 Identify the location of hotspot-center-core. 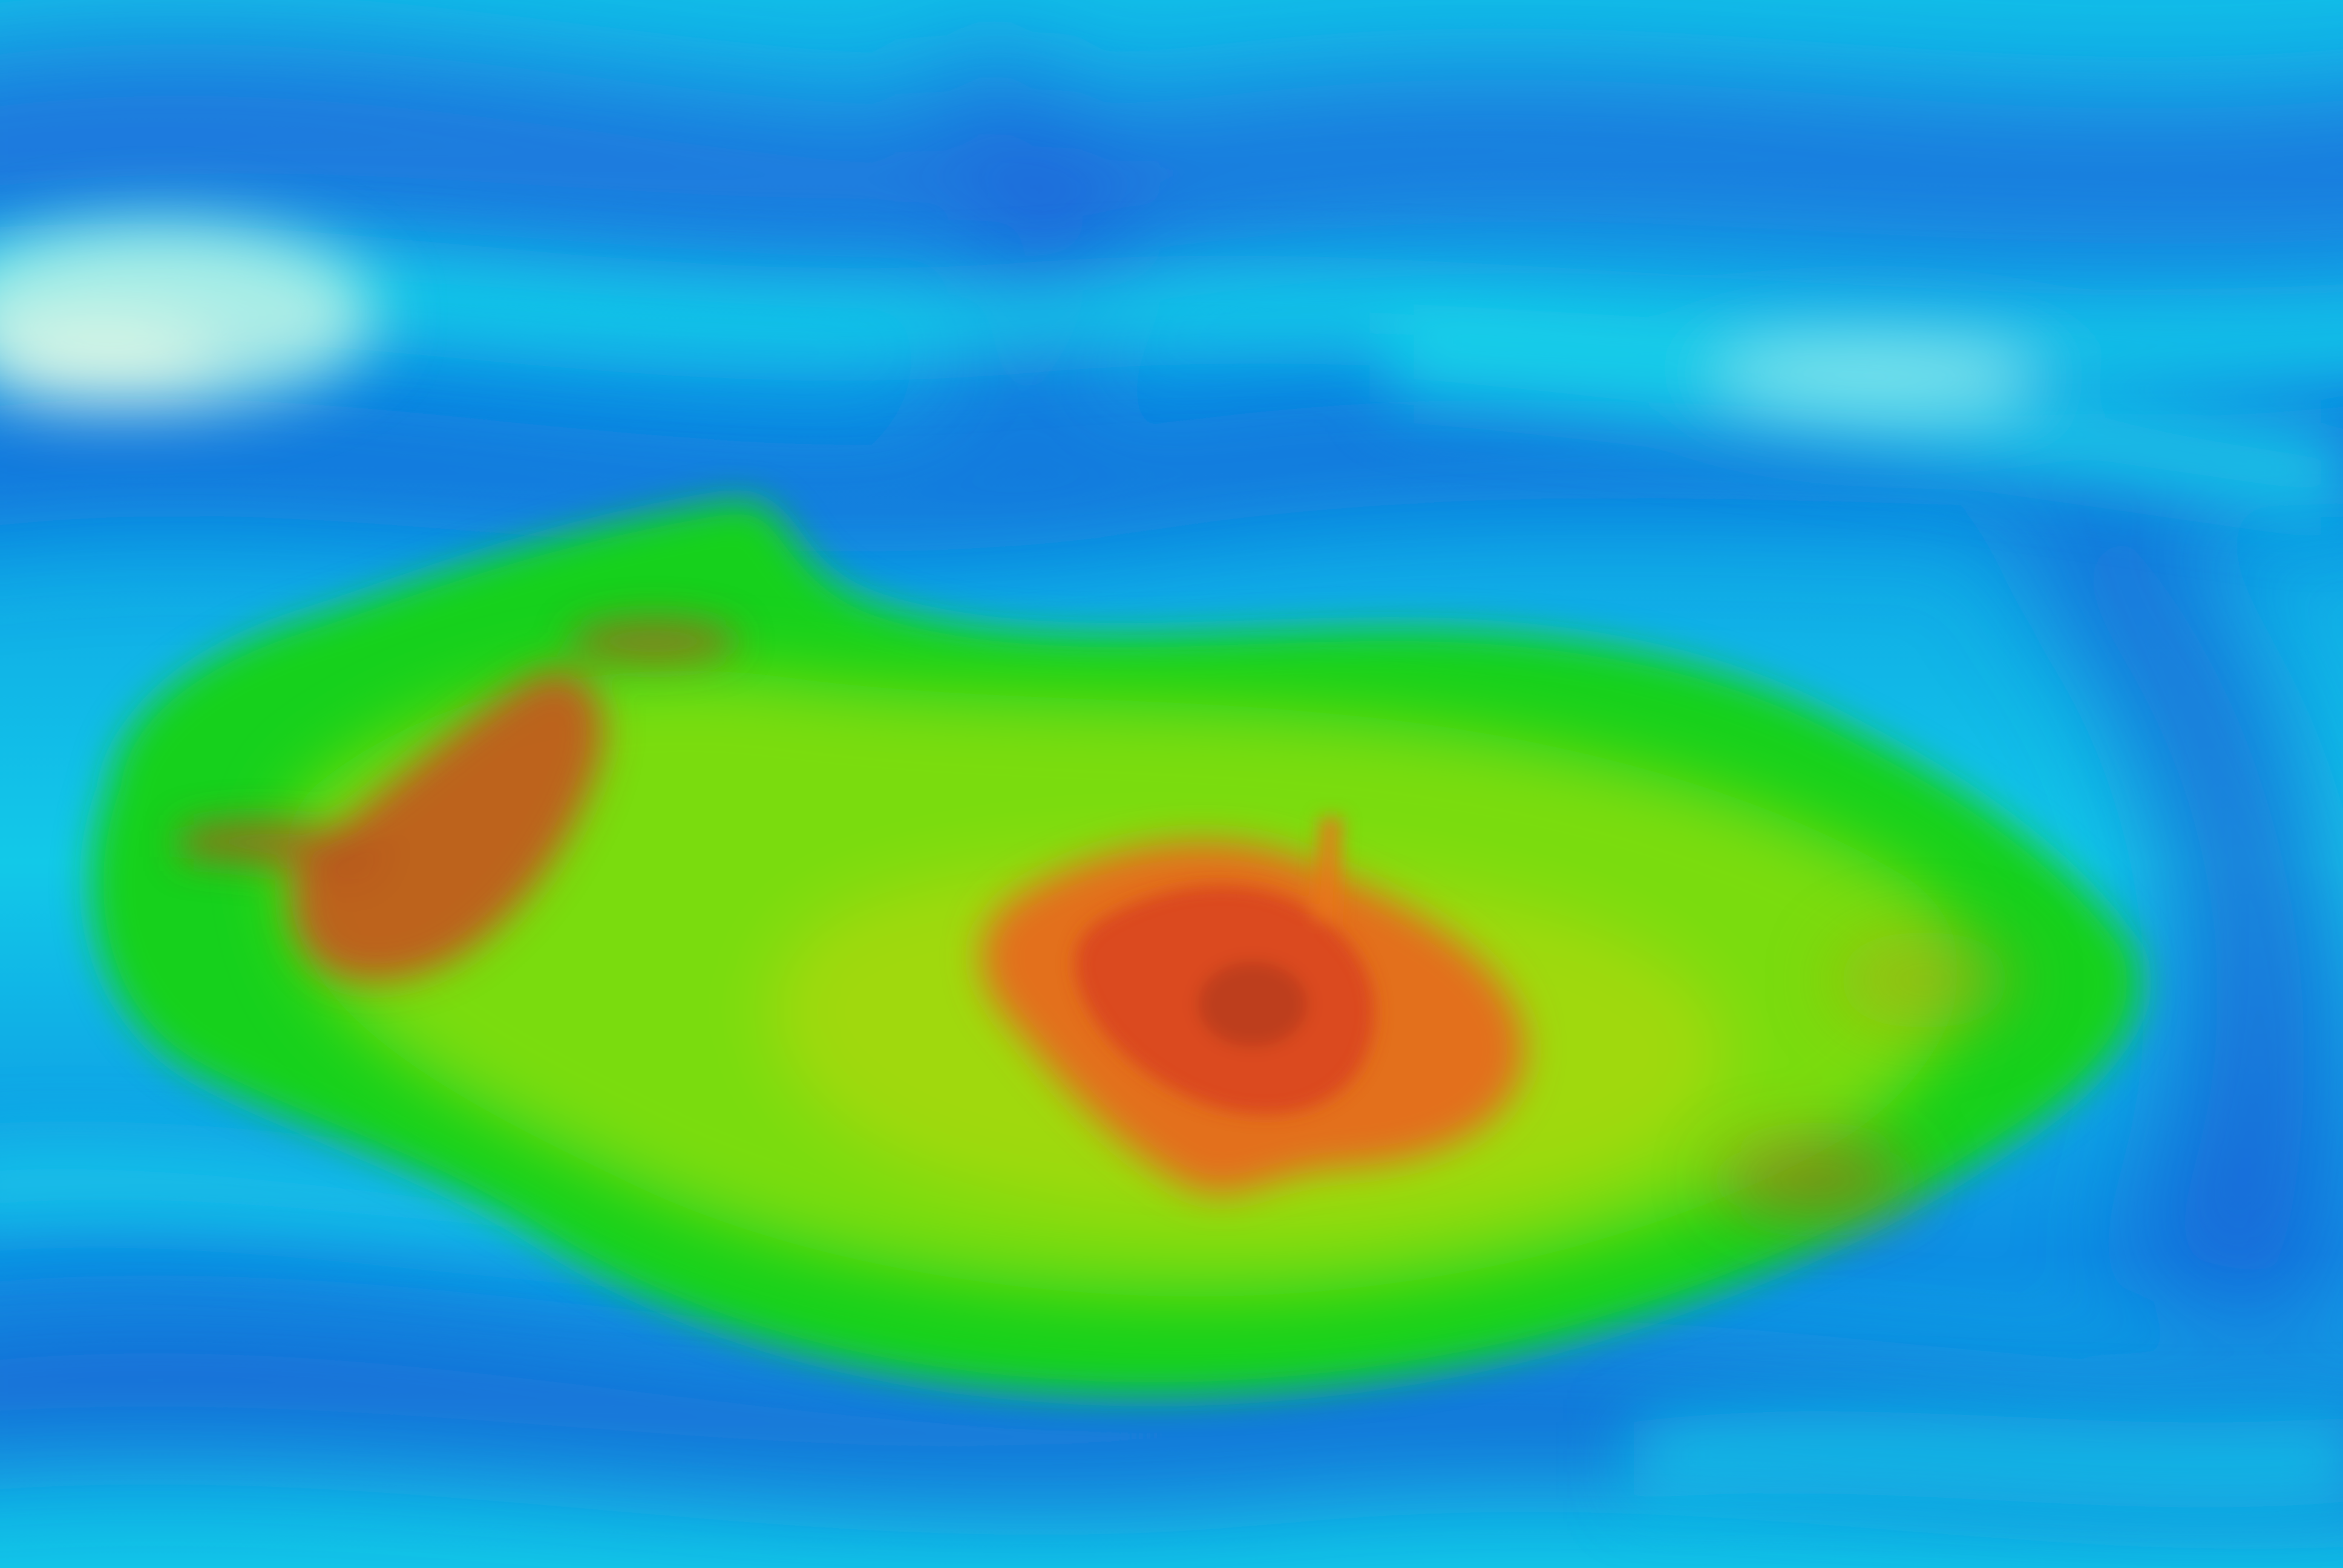
(1225, 966).